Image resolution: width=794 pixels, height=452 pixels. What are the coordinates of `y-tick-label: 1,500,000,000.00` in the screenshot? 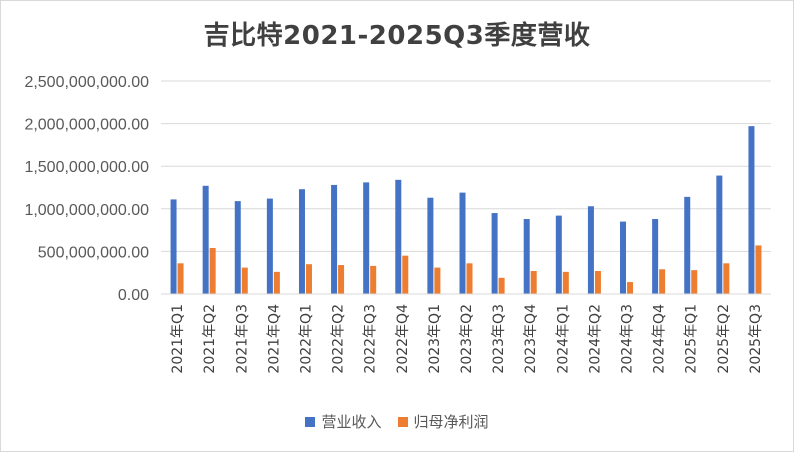 It's located at (86, 167).